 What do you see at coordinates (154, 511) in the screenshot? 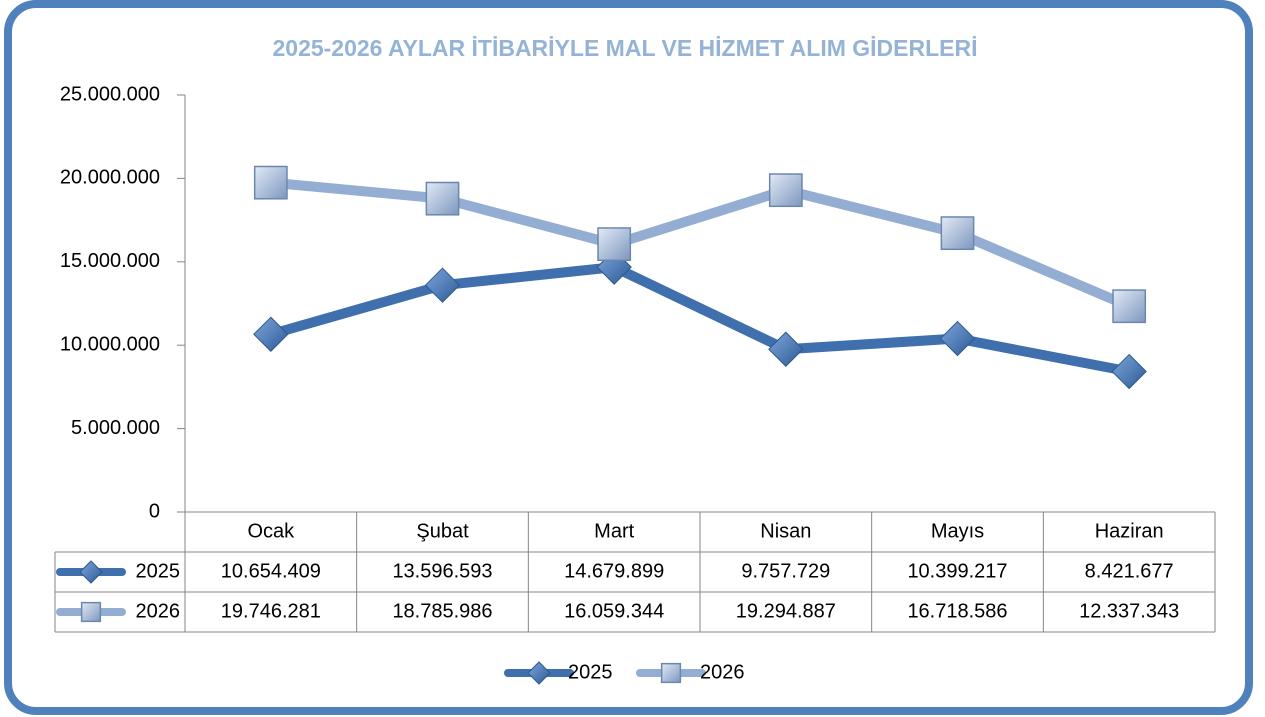
I see `y-tick-label: 0` at bounding box center [154, 511].